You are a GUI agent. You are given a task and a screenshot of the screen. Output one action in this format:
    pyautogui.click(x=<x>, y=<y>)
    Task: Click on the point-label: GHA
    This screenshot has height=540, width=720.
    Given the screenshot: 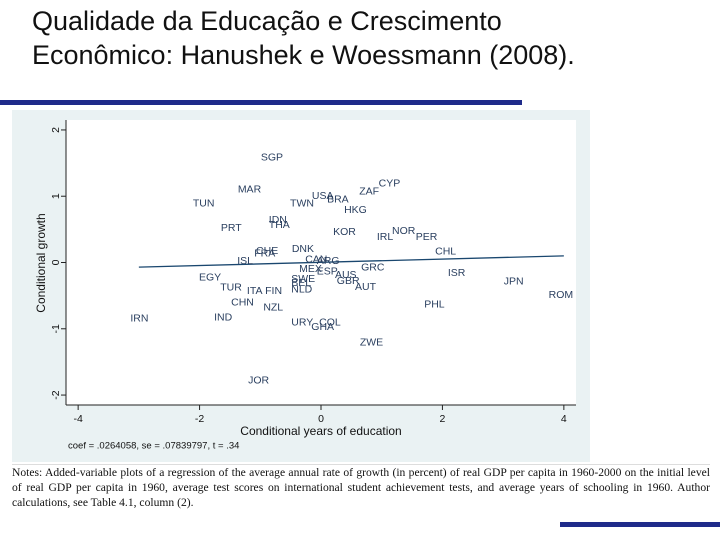 What is the action you would take?
    pyautogui.click(x=322, y=327)
    